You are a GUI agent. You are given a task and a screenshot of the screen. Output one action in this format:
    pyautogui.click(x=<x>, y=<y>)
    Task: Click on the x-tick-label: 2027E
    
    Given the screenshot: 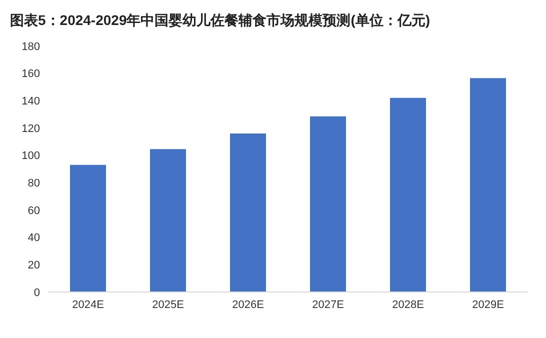 What is the action you would take?
    pyautogui.click(x=328, y=304)
    